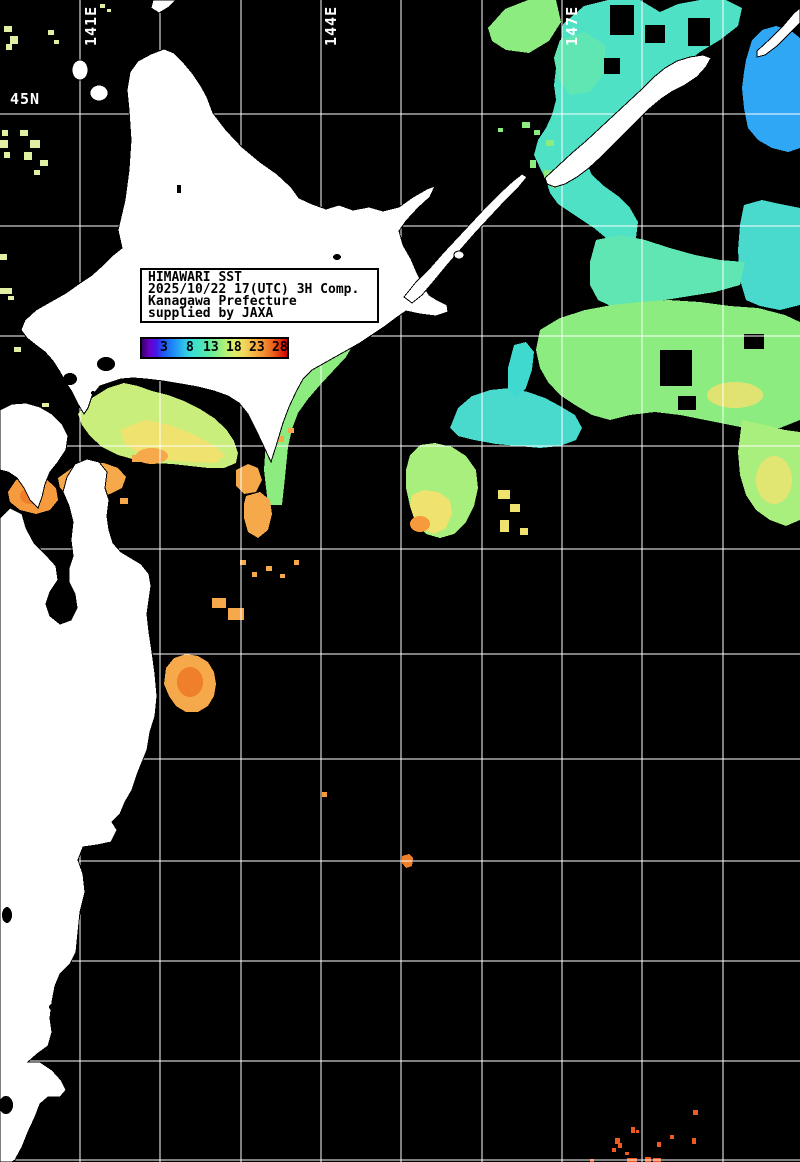  What do you see at coordinates (667, 271) in the screenshot?
I see `sst-greencyan-mid` at bounding box center [667, 271].